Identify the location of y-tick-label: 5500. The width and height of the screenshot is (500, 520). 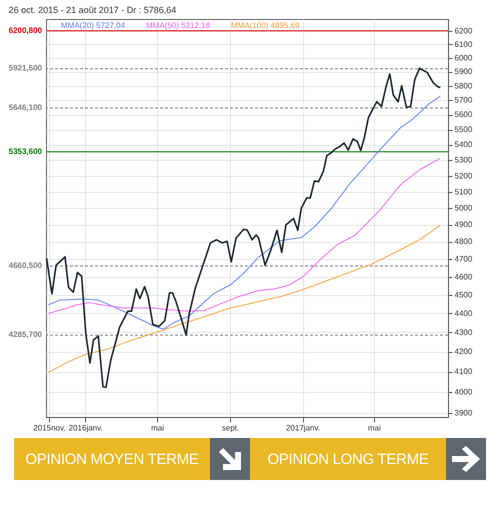
(463, 129).